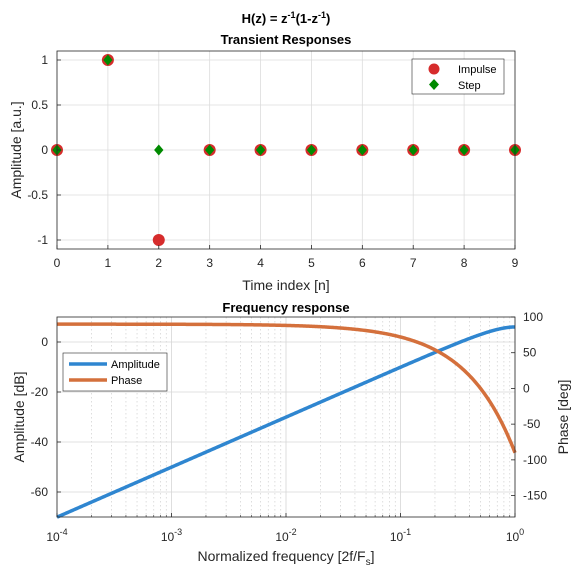  I want to click on x-tick-label: 6, so click(362, 263).